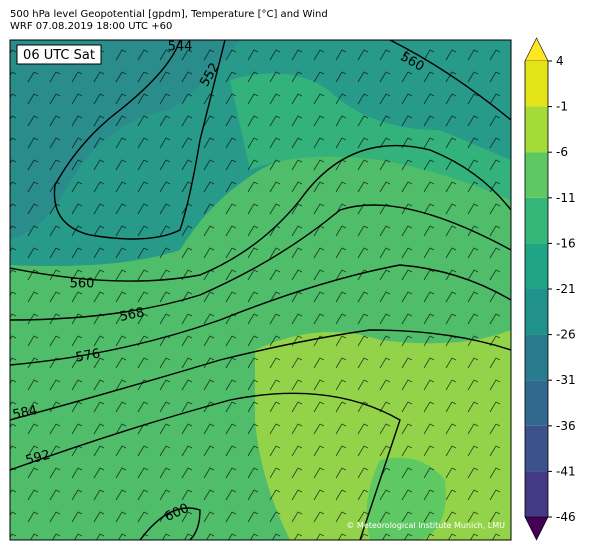 This screenshot has height=556, width=599. I want to click on colorbar-tick-label: -11, so click(566, 198).